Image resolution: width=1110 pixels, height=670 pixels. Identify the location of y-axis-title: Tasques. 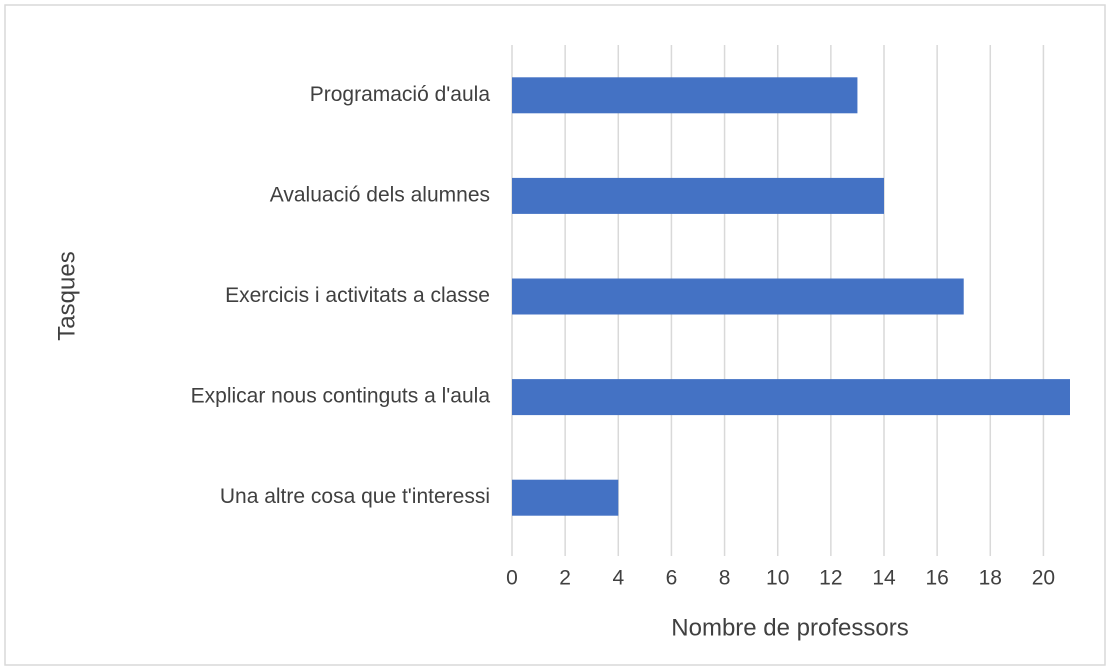
(66, 295).